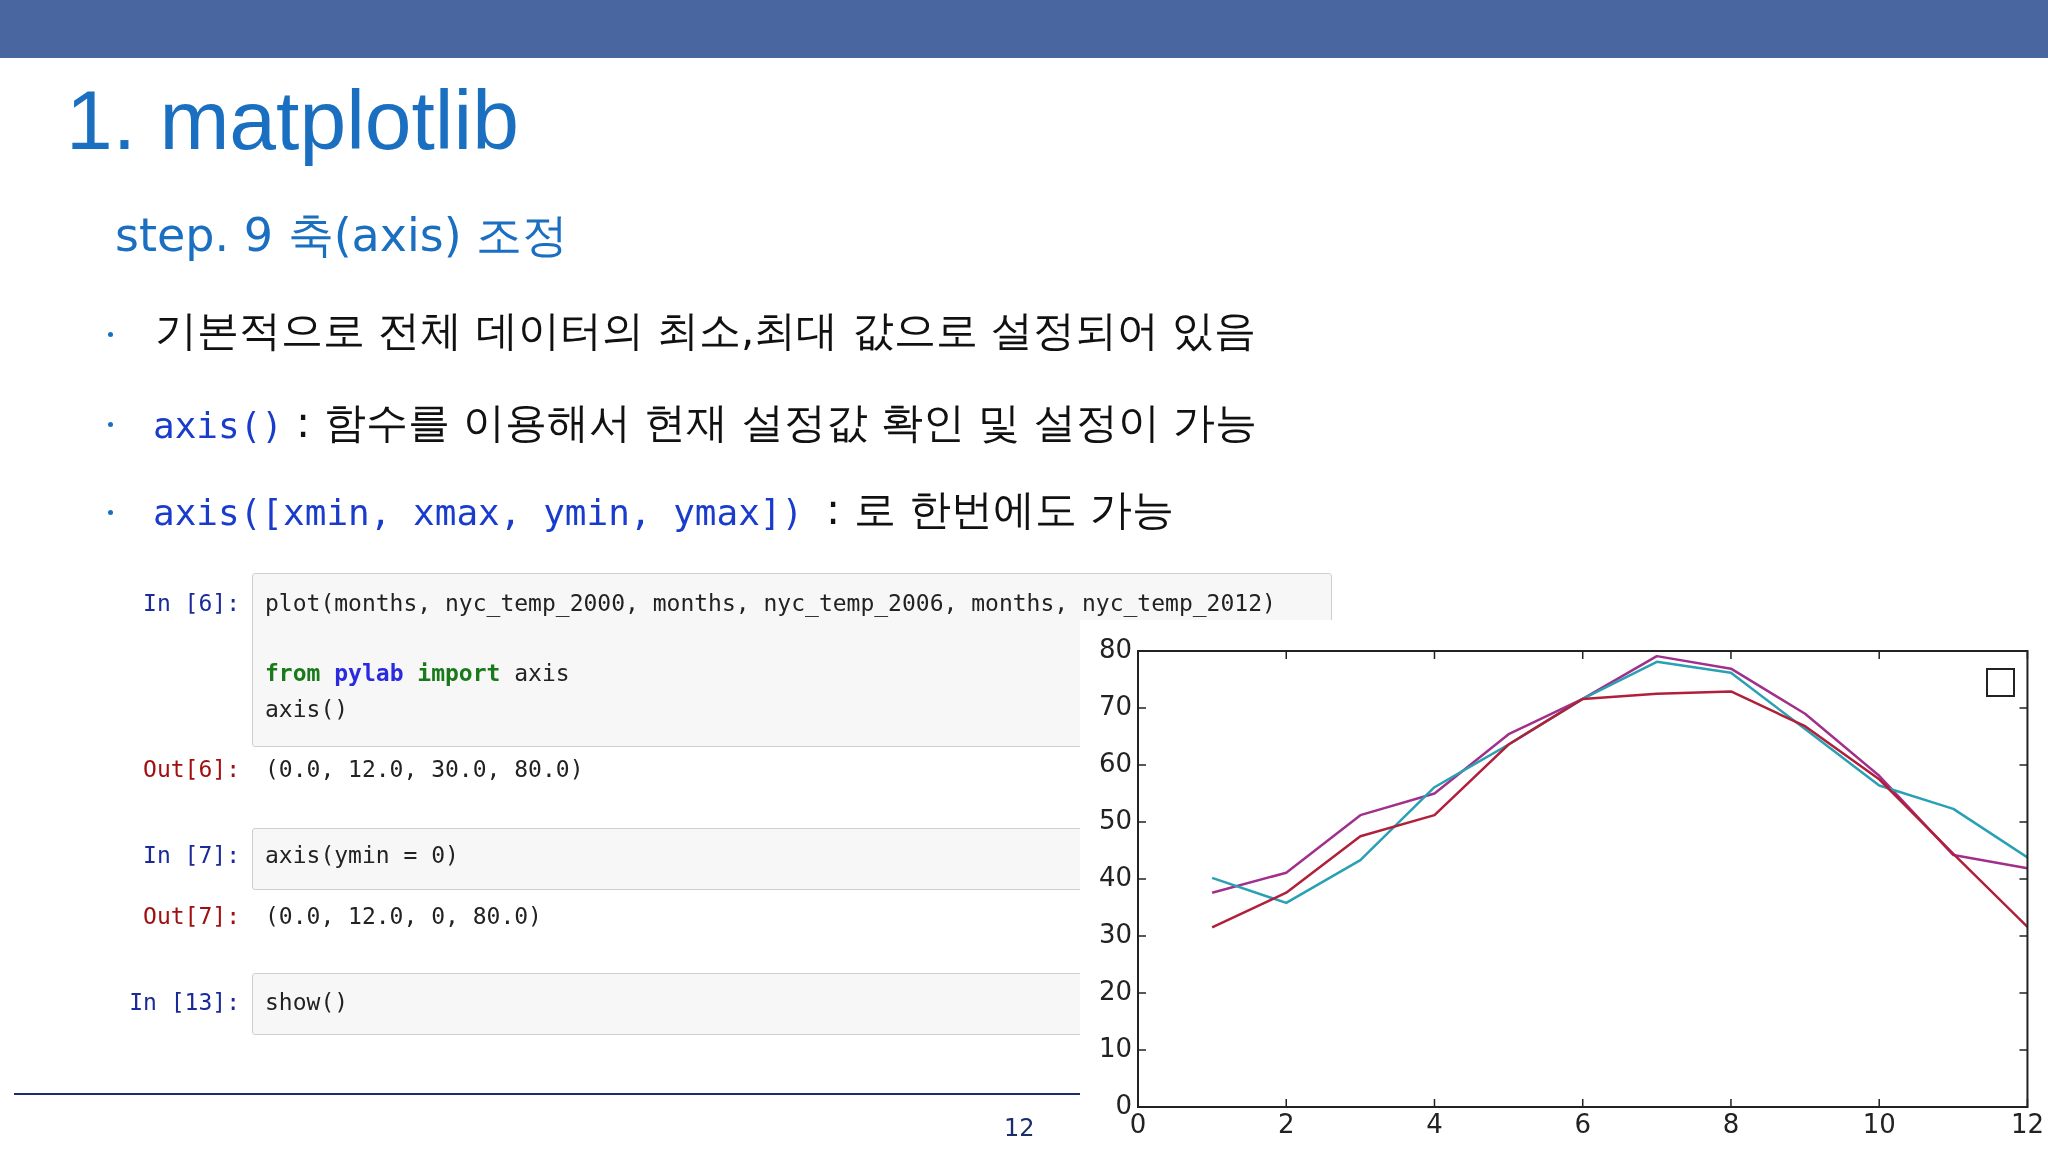 Image resolution: width=2048 pixels, height=1152 pixels. Describe the element at coordinates (424, 769) in the screenshot. I see `text: (0.0, 12.0, 30.0, 80.0)` at that location.